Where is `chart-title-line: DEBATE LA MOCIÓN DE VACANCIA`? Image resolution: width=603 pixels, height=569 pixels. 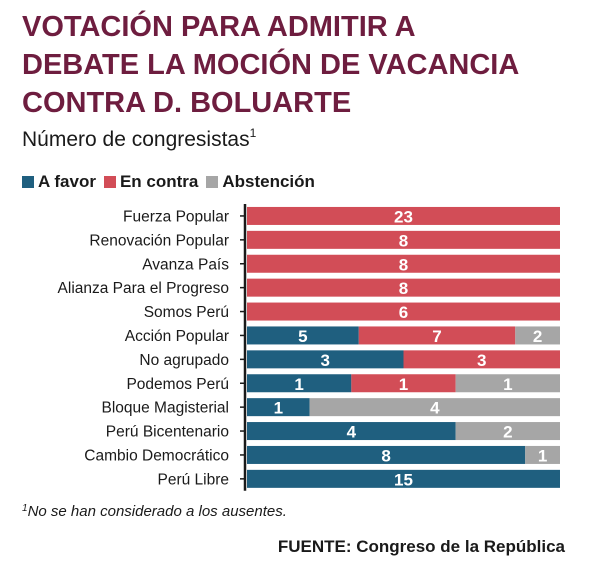
chart-title-line: DEBATE LA MOCIÓN DE VACANCIA is located at coordinates (271, 65).